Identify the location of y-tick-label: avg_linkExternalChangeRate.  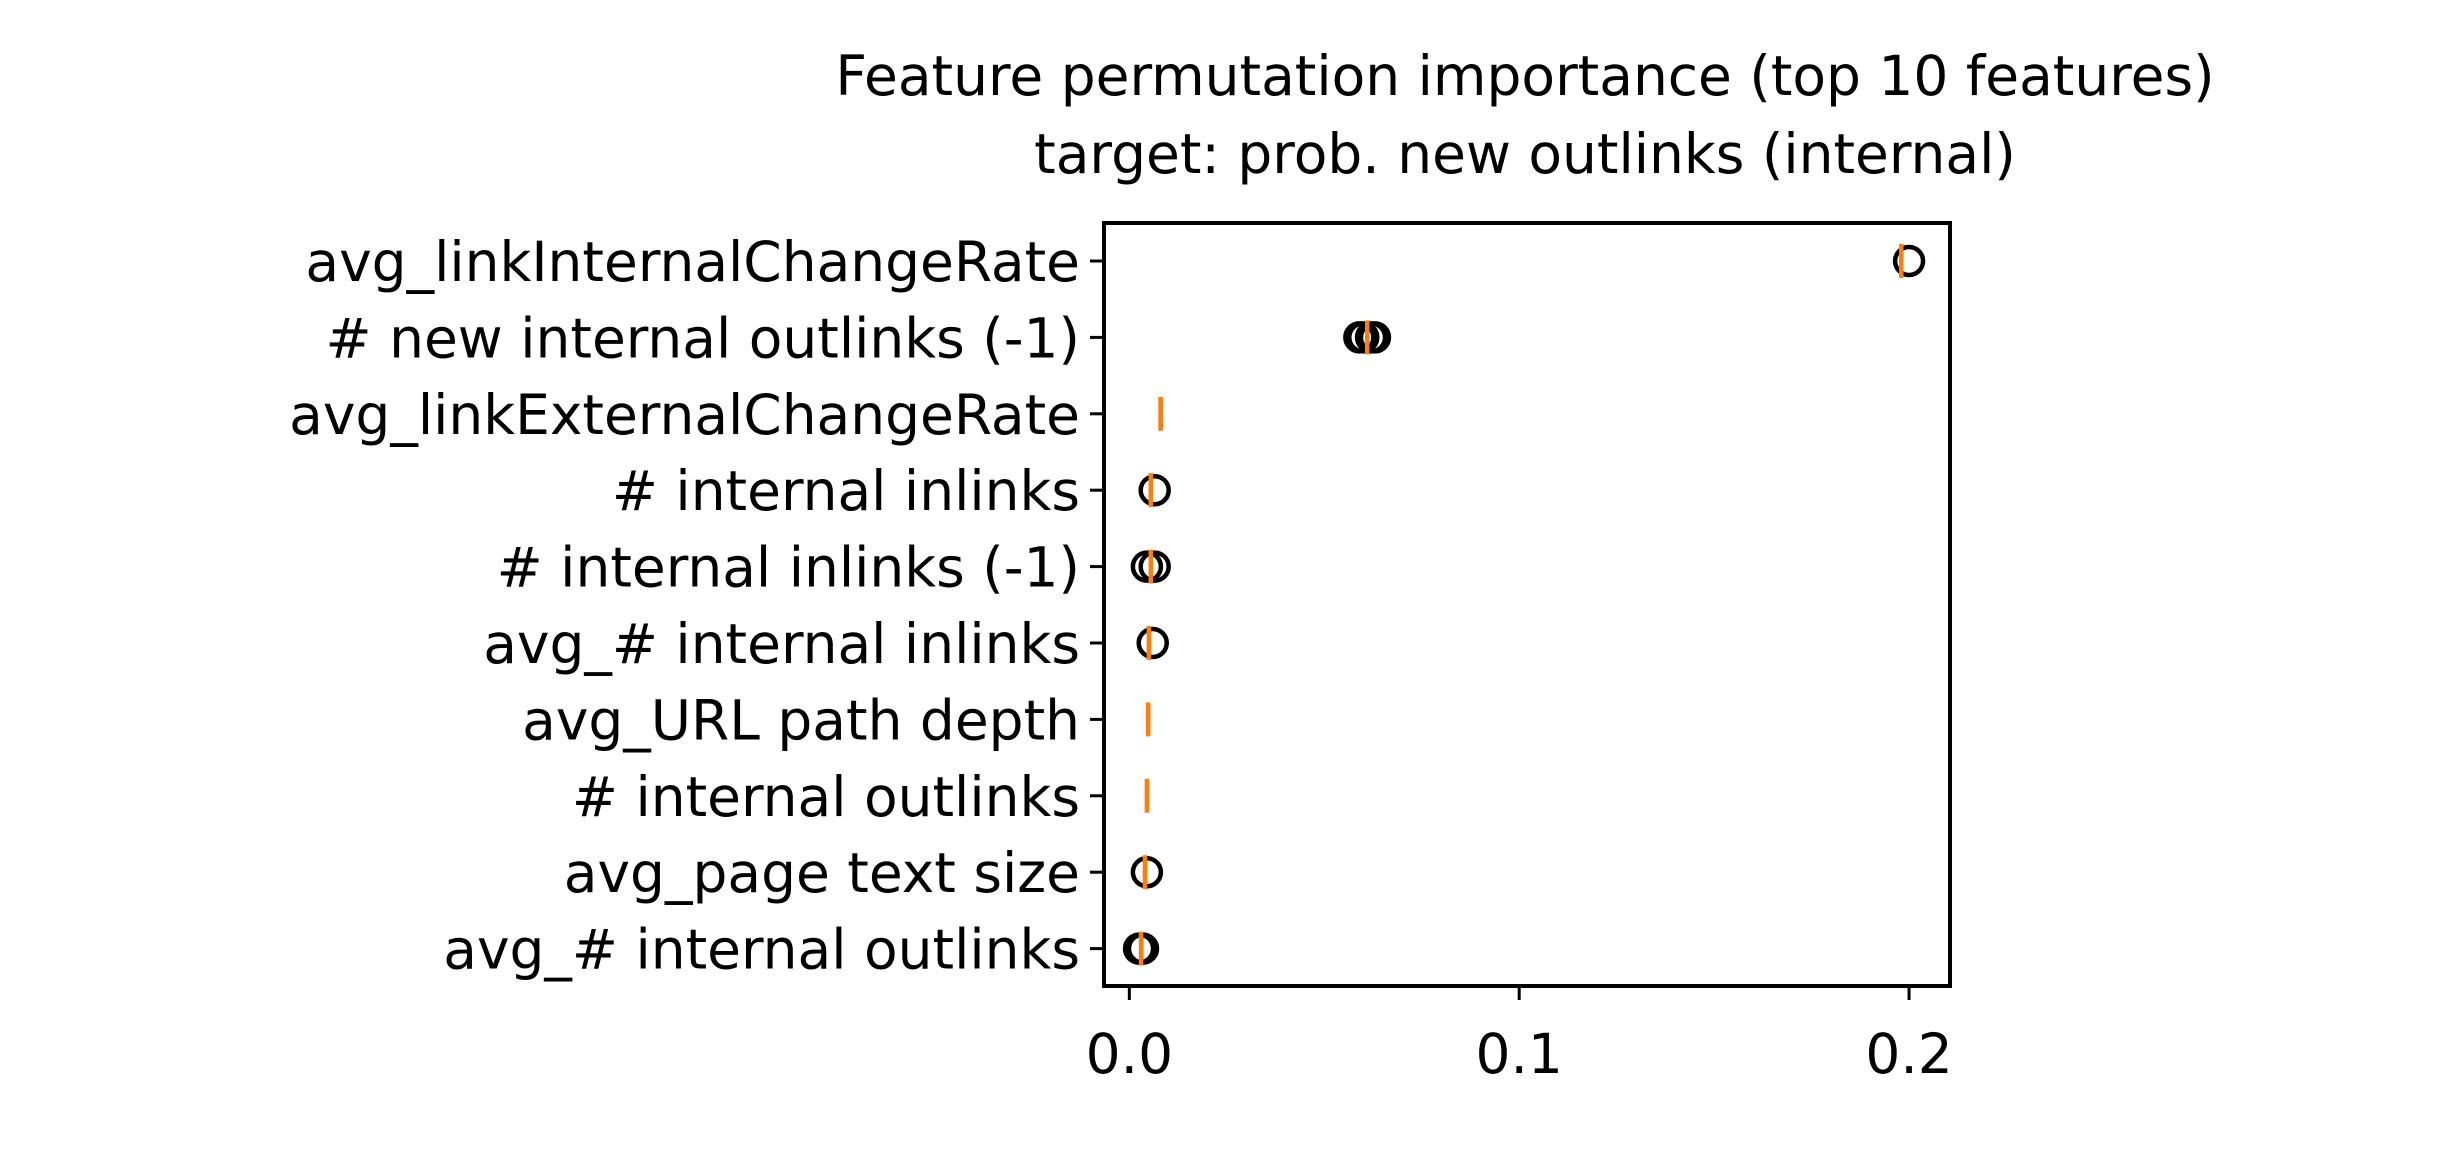
(684, 415).